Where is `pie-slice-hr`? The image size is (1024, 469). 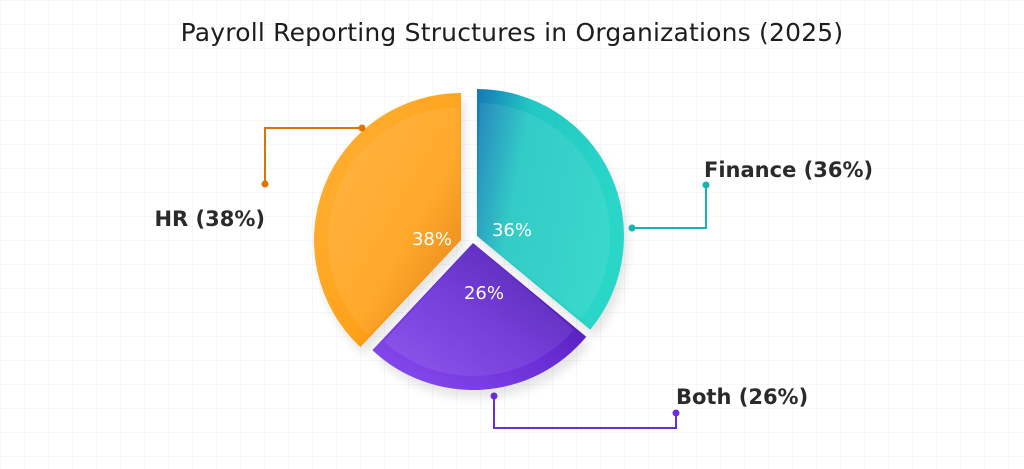
pie-slice-hr is located at coordinates (387, 220).